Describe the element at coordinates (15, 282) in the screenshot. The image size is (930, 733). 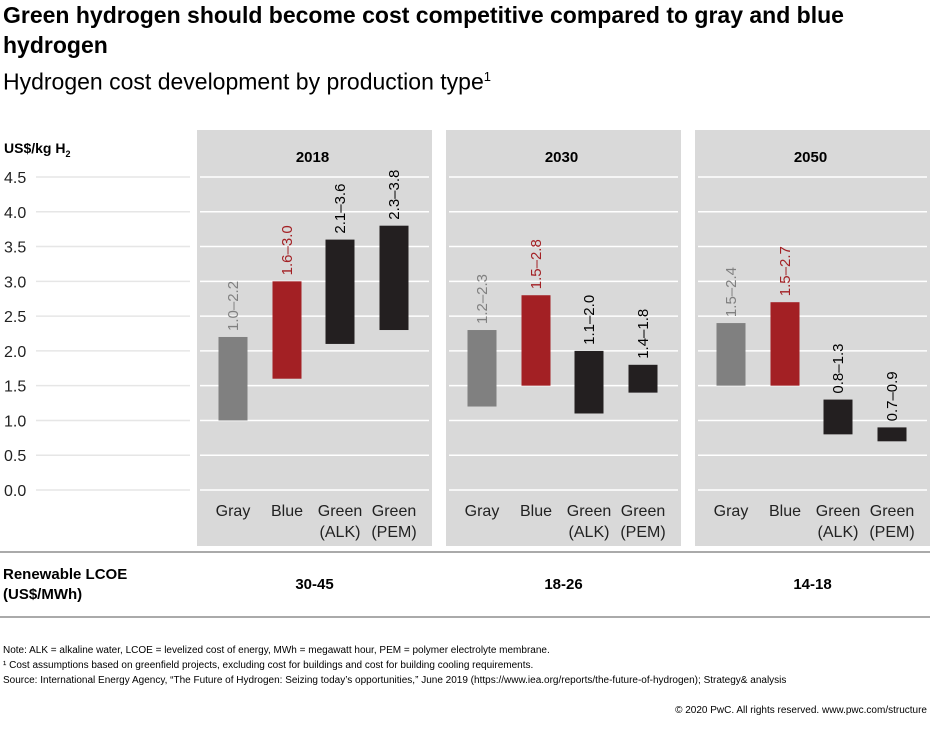
I see `y-tick-label: 3.0` at that location.